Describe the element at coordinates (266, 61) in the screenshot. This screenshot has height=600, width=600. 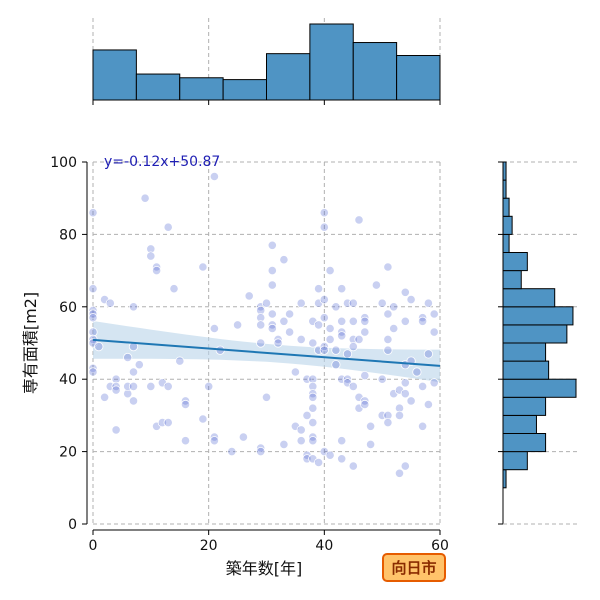
I see `top-histogram` at that location.